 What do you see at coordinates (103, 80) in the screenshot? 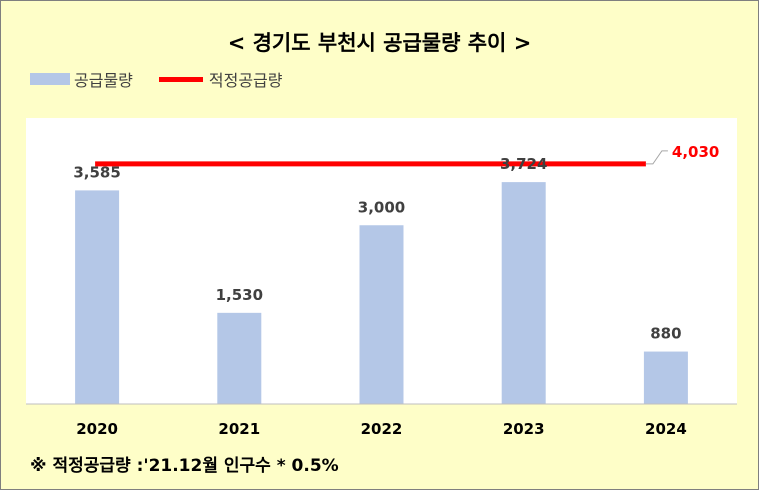
I see `legend-bar-label: 공급물량` at bounding box center [103, 80].